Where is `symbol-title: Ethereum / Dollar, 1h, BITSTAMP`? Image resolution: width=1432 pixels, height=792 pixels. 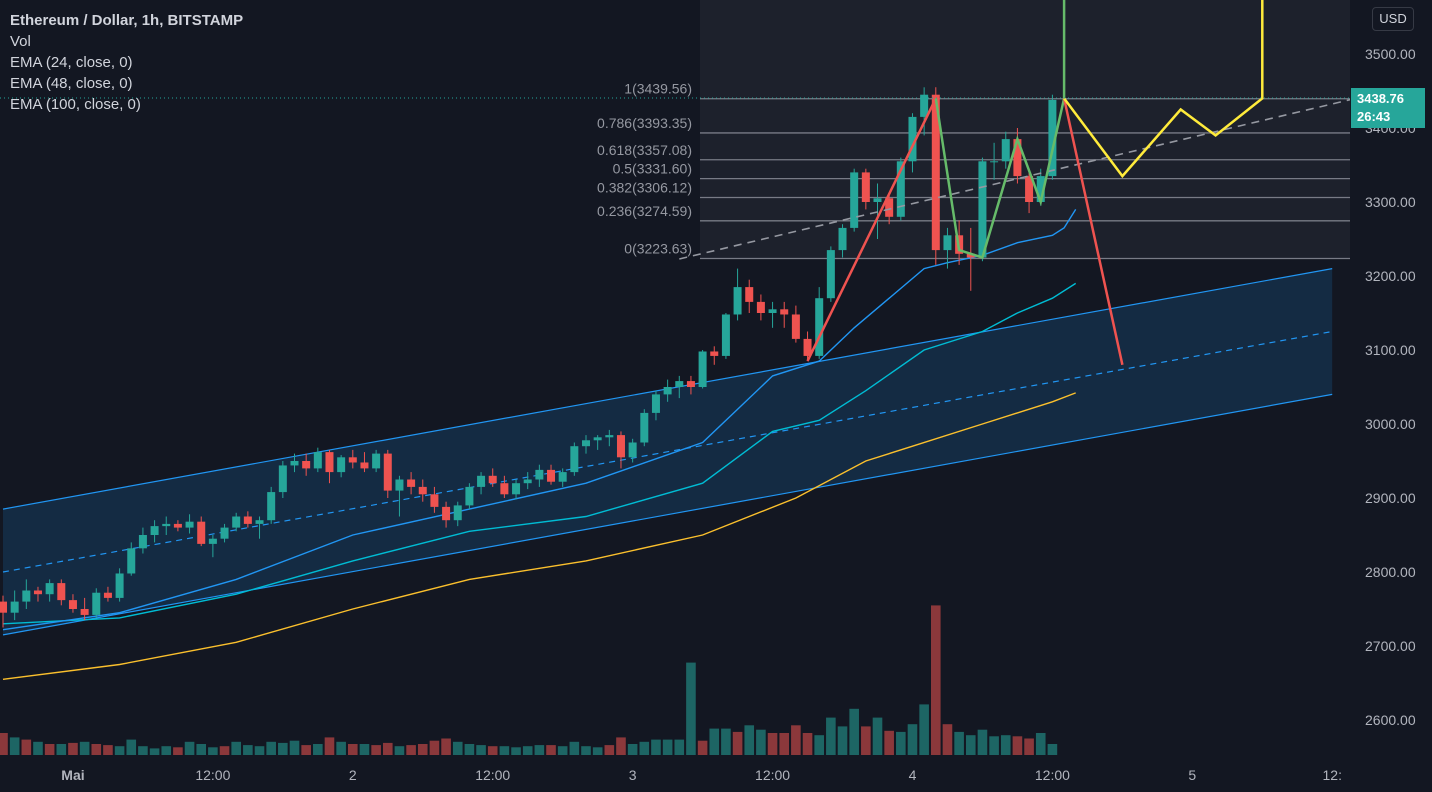
symbol-title: Ethereum / Dollar, 1h, BITSTAMP is located at coordinates (127, 20).